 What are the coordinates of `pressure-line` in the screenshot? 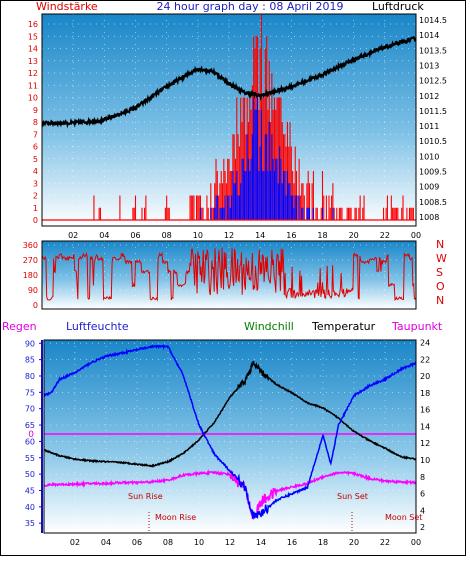 It's located at (229, 82).